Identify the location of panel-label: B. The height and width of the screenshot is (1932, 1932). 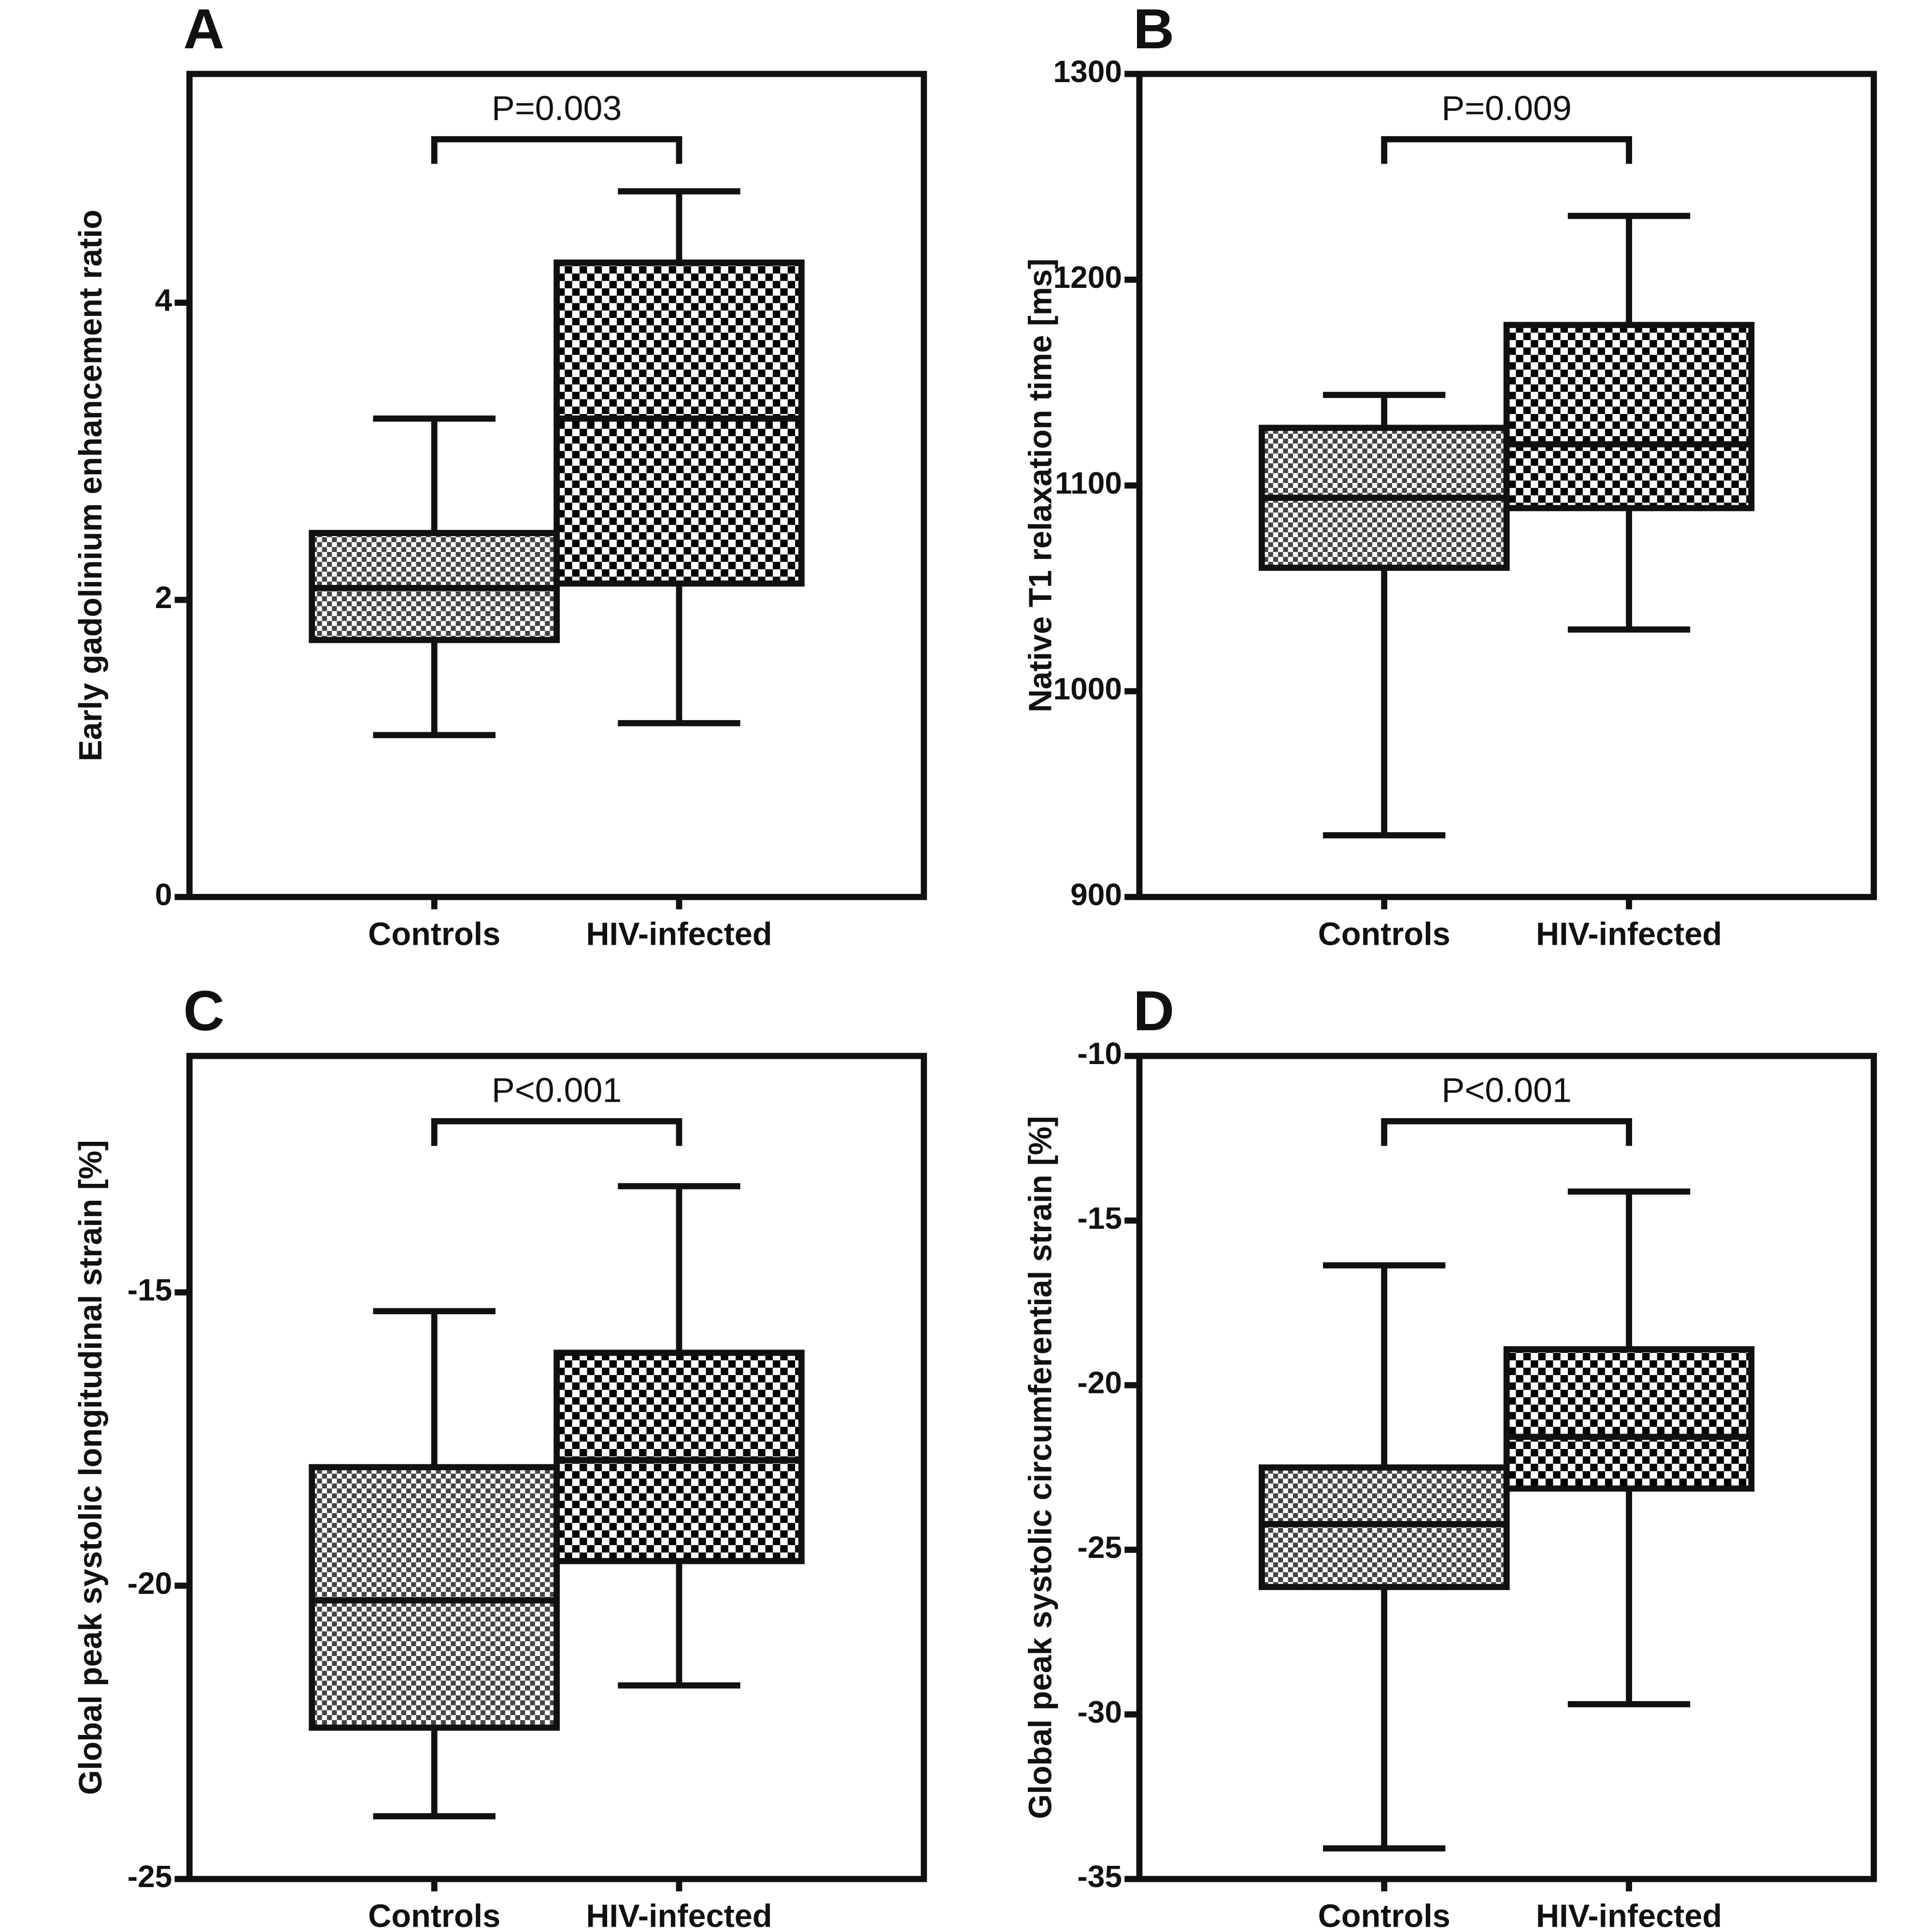
(1153, 30).